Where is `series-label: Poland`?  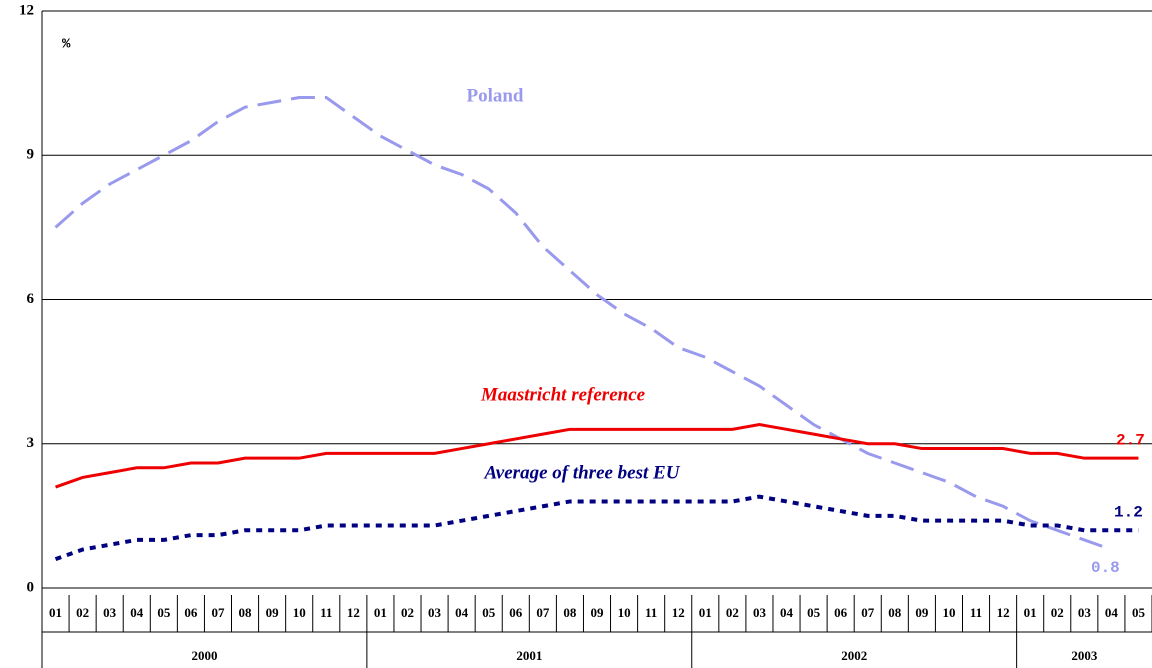
series-label: Poland is located at coordinates (494, 95).